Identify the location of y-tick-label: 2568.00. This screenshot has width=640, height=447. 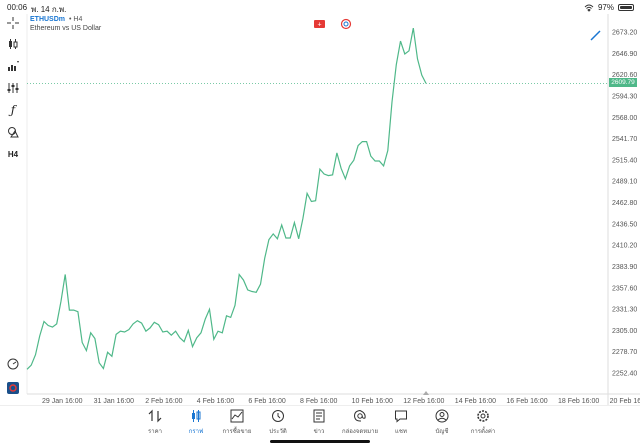
(624, 118).